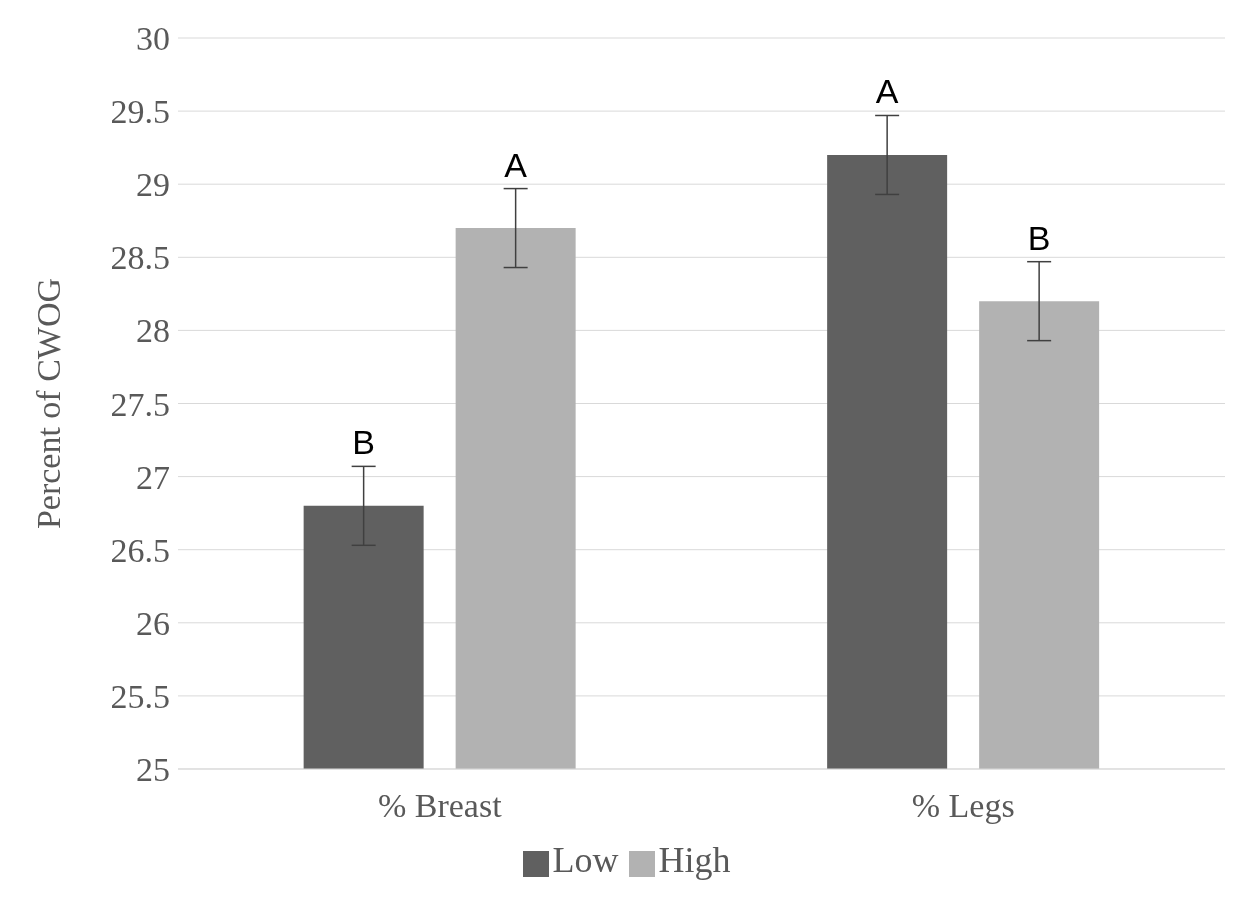 The width and height of the screenshot is (1253, 909). What do you see at coordinates (140, 258) in the screenshot?
I see `y-tick-label: 28.5` at bounding box center [140, 258].